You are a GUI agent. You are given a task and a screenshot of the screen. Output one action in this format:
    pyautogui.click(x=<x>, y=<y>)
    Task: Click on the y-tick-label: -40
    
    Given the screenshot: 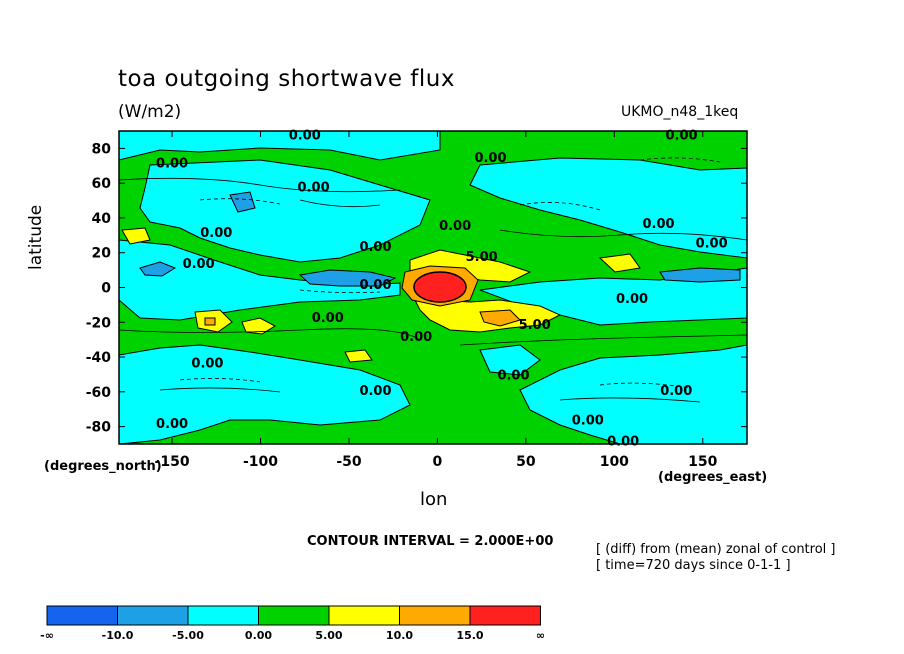 What is the action you would take?
    pyautogui.click(x=99, y=358)
    